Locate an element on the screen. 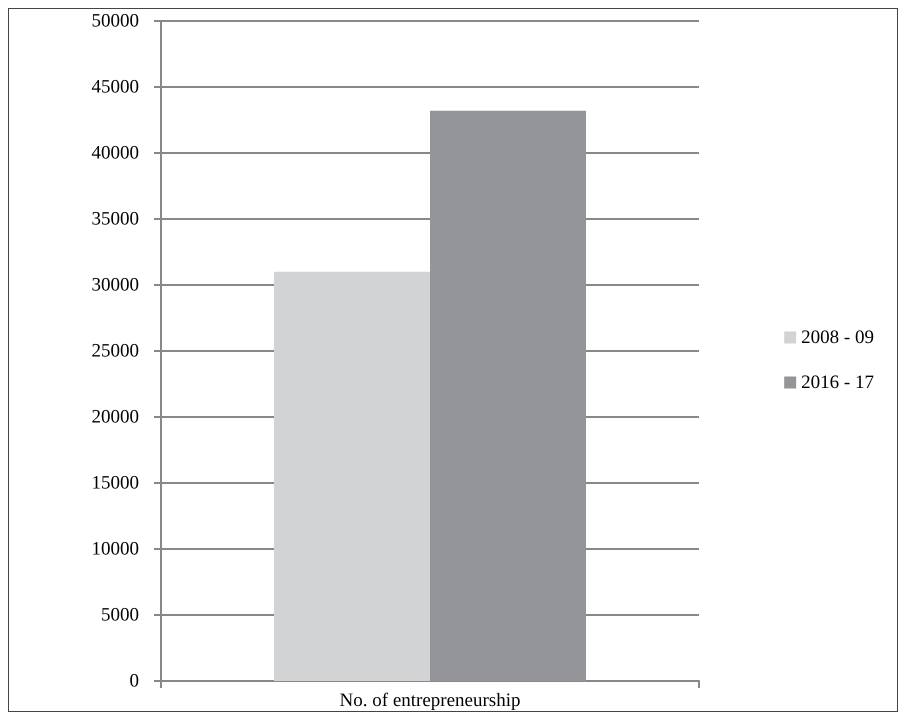  x-tick-label: No. of entrepreneurship is located at coordinates (430, 700).